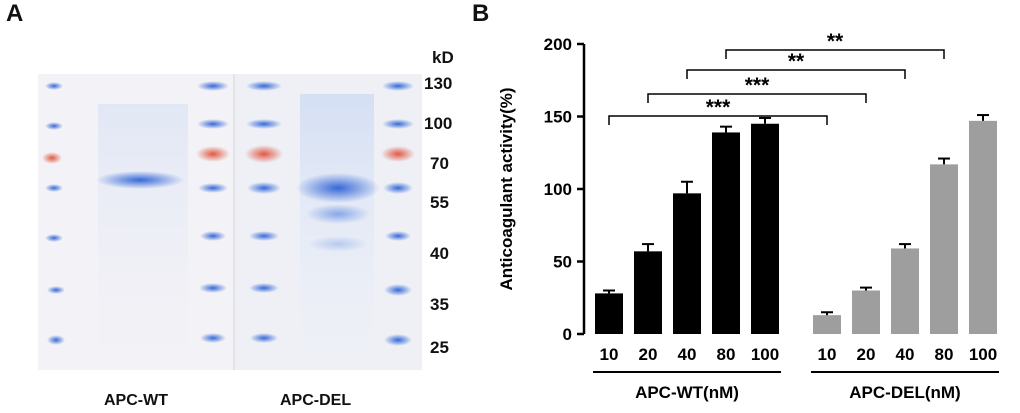 This screenshot has width=1020, height=413. Describe the element at coordinates (316, 400) in the screenshot. I see `lane-label-apc-del: APC-DEL` at that location.